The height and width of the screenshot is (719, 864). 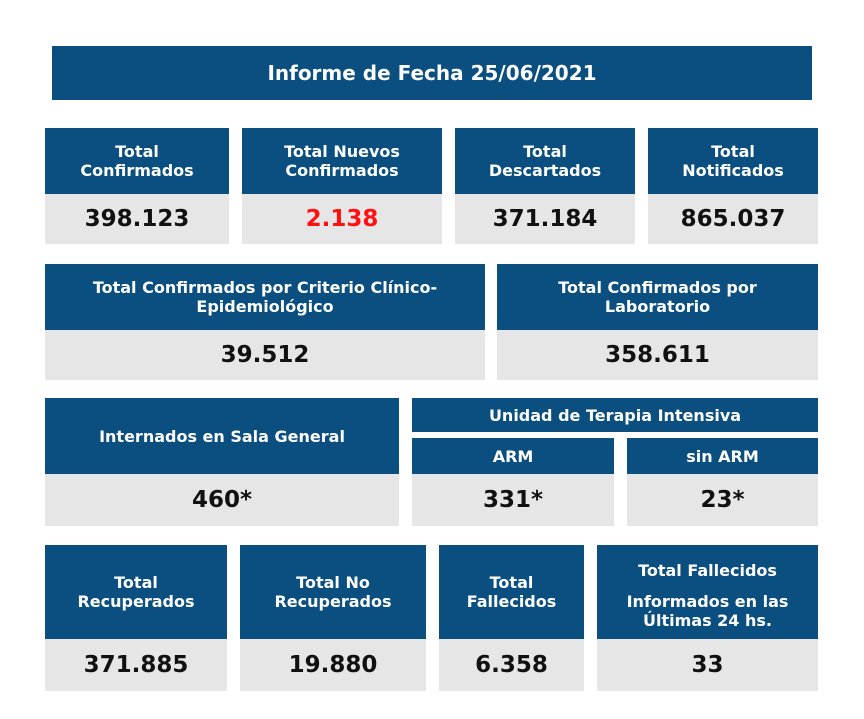 What do you see at coordinates (513, 456) in the screenshot?
I see `arm-header: ARM` at bounding box center [513, 456].